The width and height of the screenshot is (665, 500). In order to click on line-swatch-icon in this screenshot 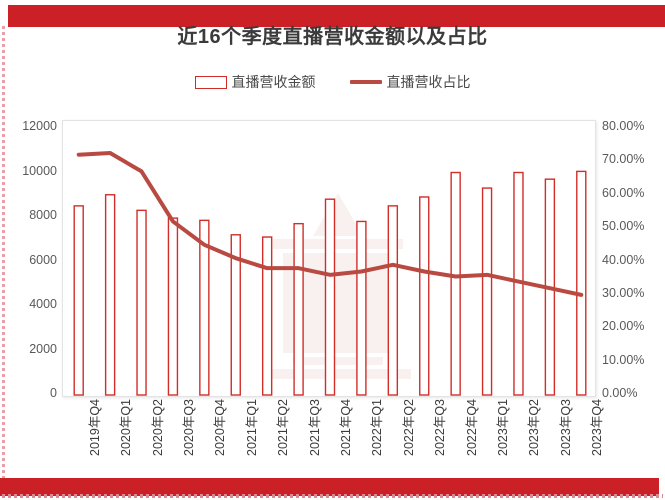, I will do `click(365, 82)`.